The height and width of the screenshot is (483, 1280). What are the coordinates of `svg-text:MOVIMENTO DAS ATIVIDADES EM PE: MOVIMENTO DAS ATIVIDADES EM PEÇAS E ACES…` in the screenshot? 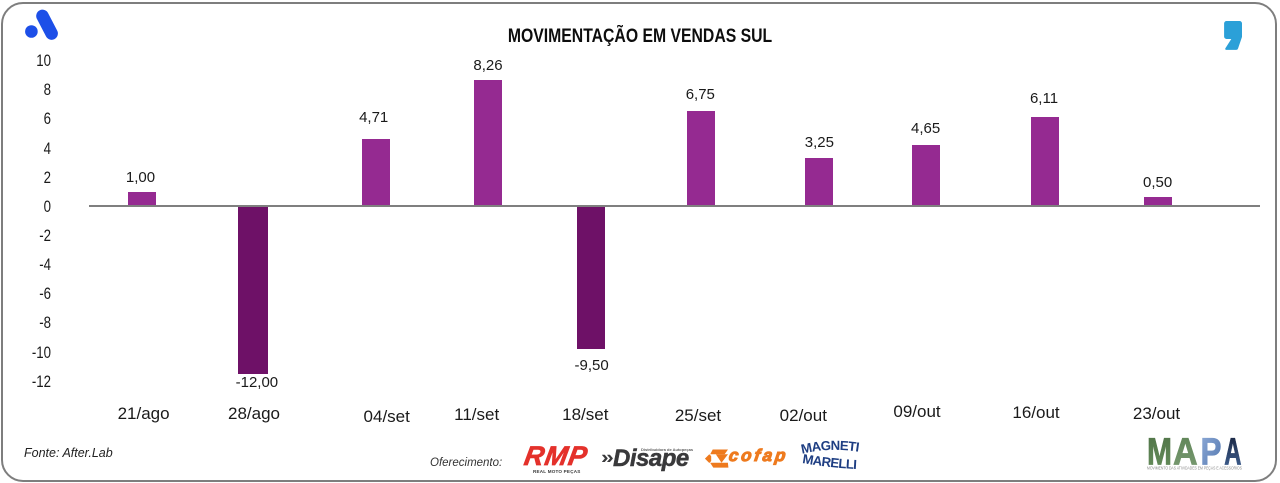 It's located at (1194, 467).